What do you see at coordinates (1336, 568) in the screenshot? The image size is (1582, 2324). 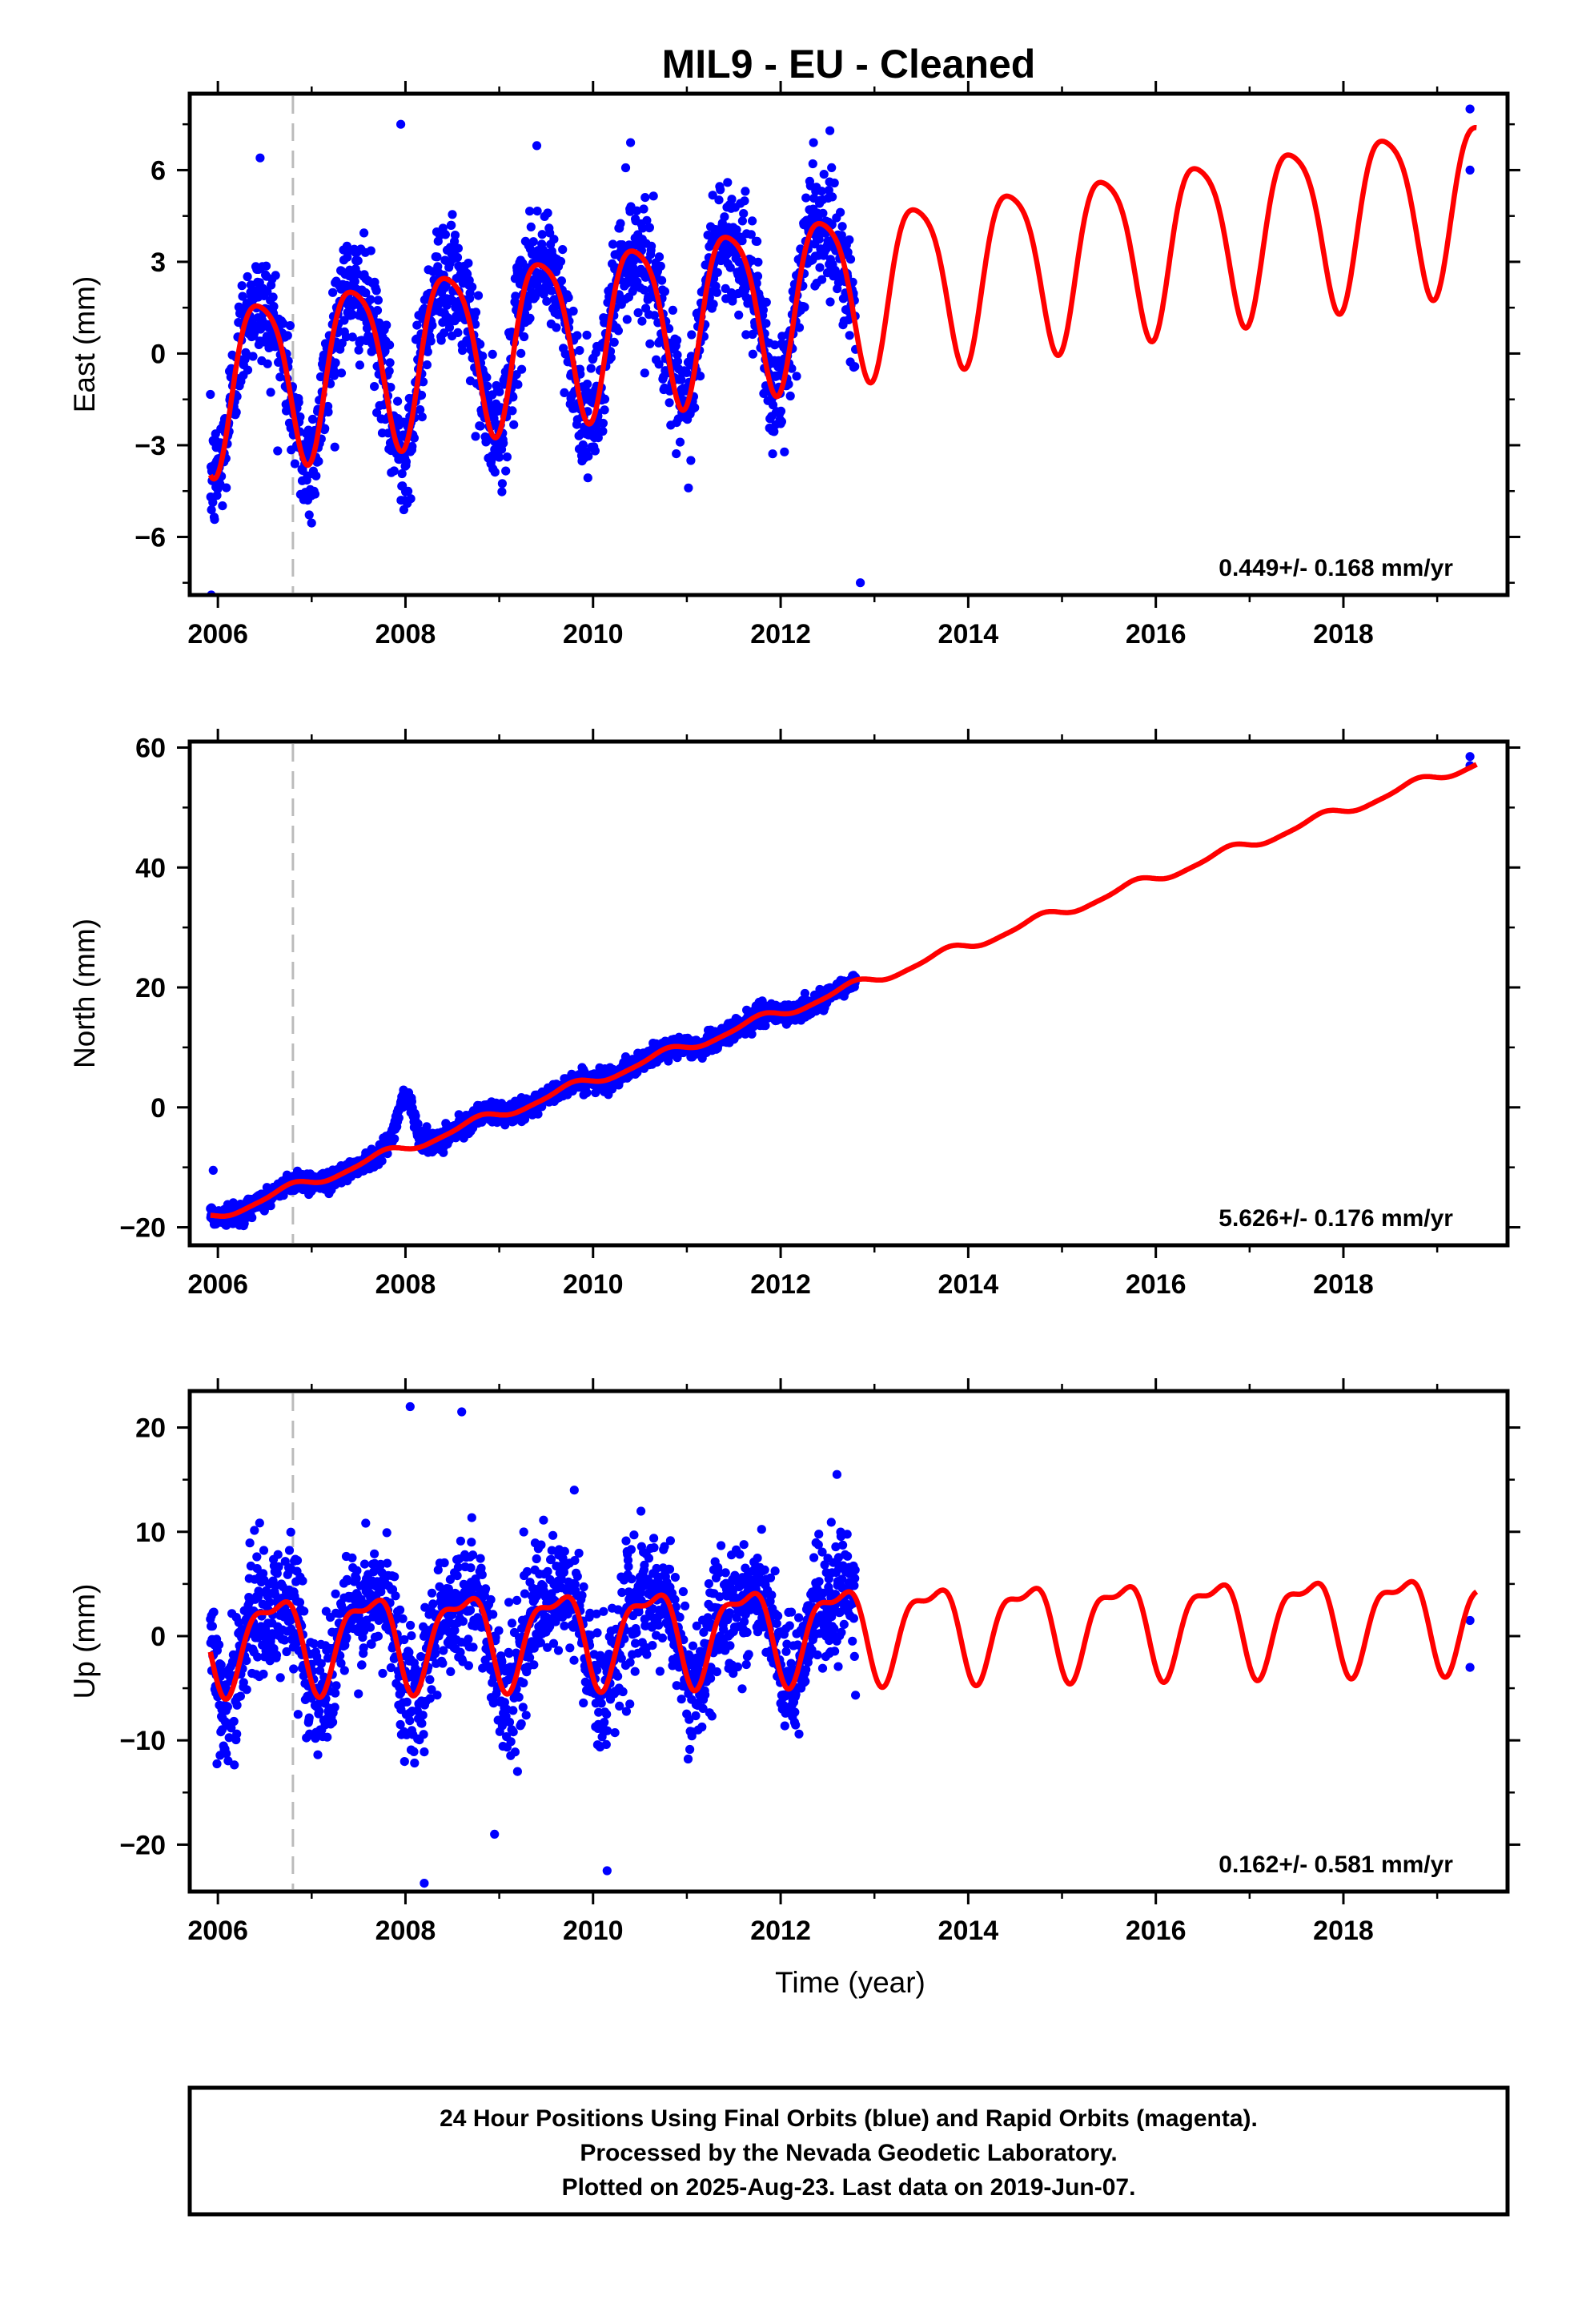 I see `rate-annotation: 0.449+/- 0.168 mm/yr` at bounding box center [1336, 568].